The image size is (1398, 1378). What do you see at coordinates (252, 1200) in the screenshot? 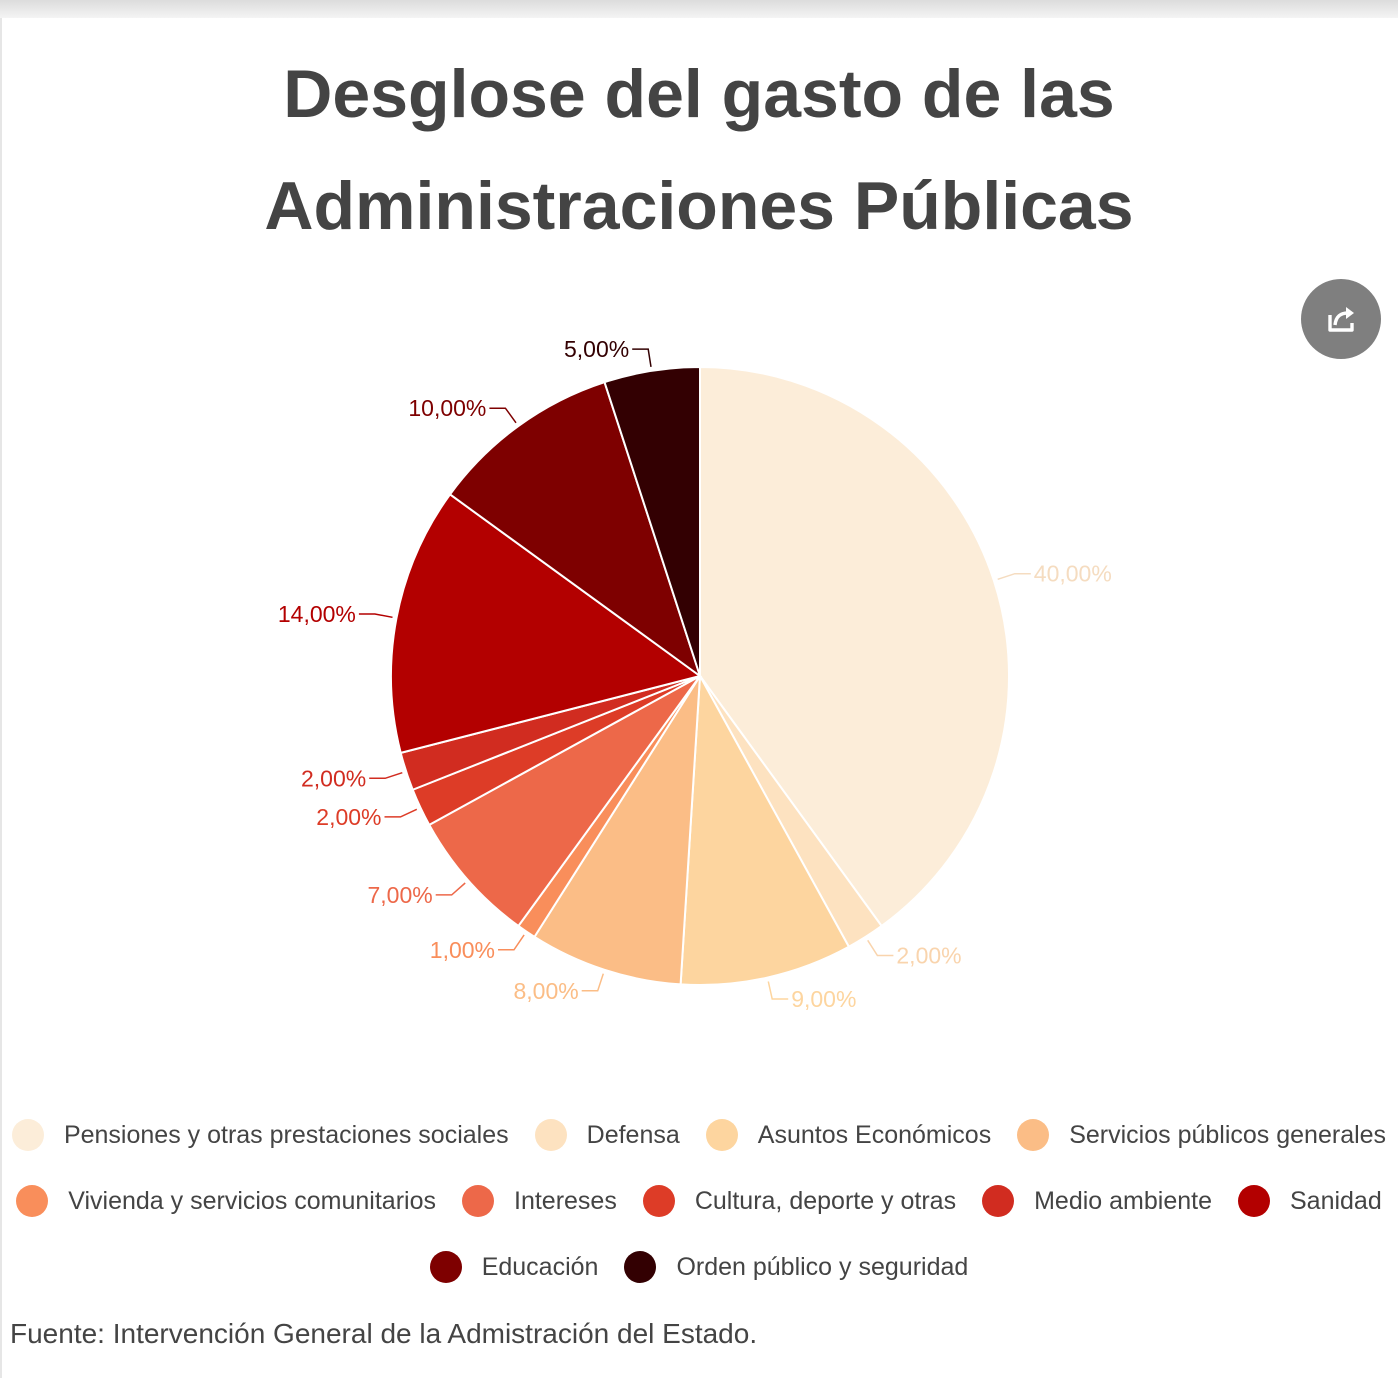
I see `legend-label: Vivienda y servicios comunitarios` at bounding box center [252, 1200].